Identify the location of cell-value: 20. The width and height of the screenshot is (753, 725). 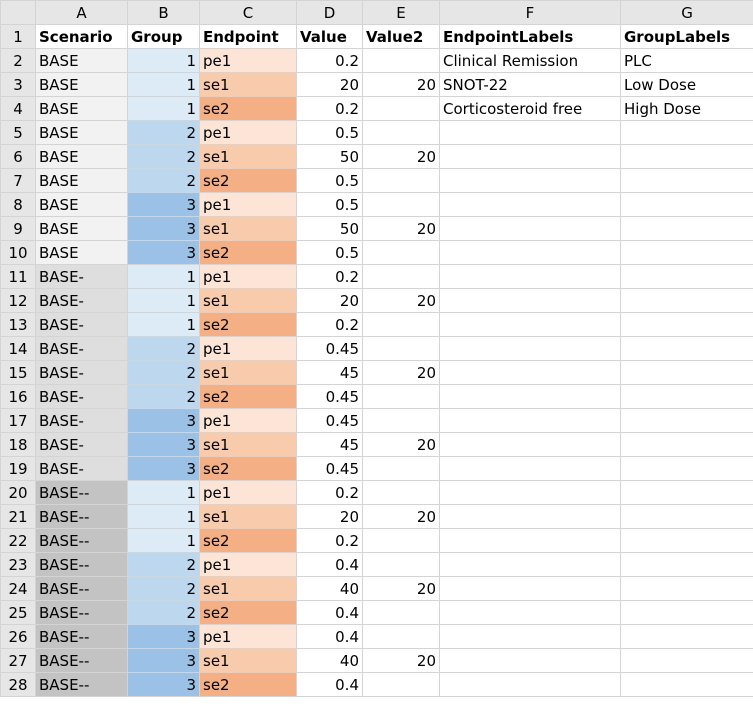
(329, 516).